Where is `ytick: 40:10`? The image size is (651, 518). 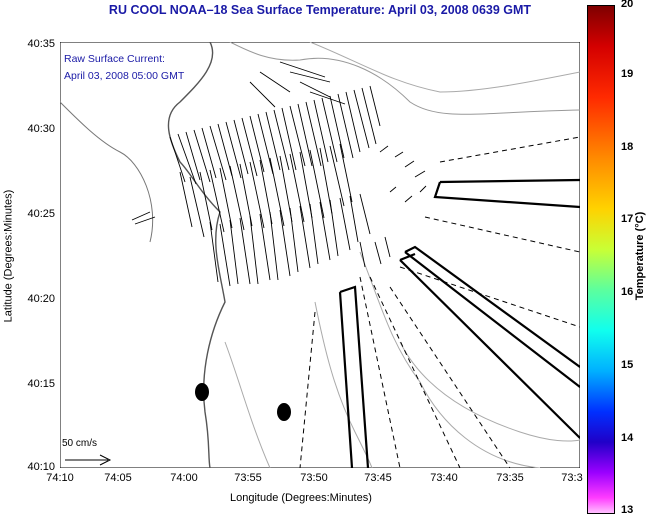 ytick: 40:10 is located at coordinates (41, 467).